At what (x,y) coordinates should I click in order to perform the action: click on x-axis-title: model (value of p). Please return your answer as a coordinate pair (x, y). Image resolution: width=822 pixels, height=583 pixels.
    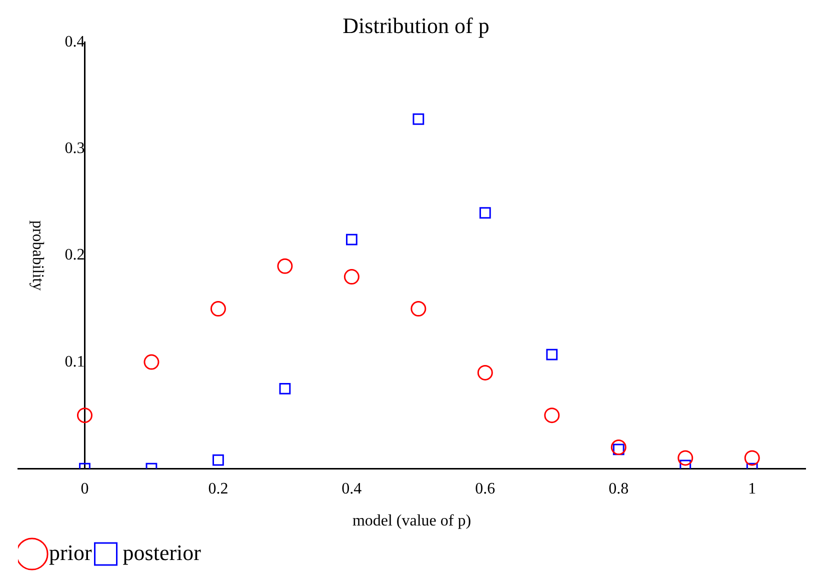
    Looking at the image, I should click on (412, 521).